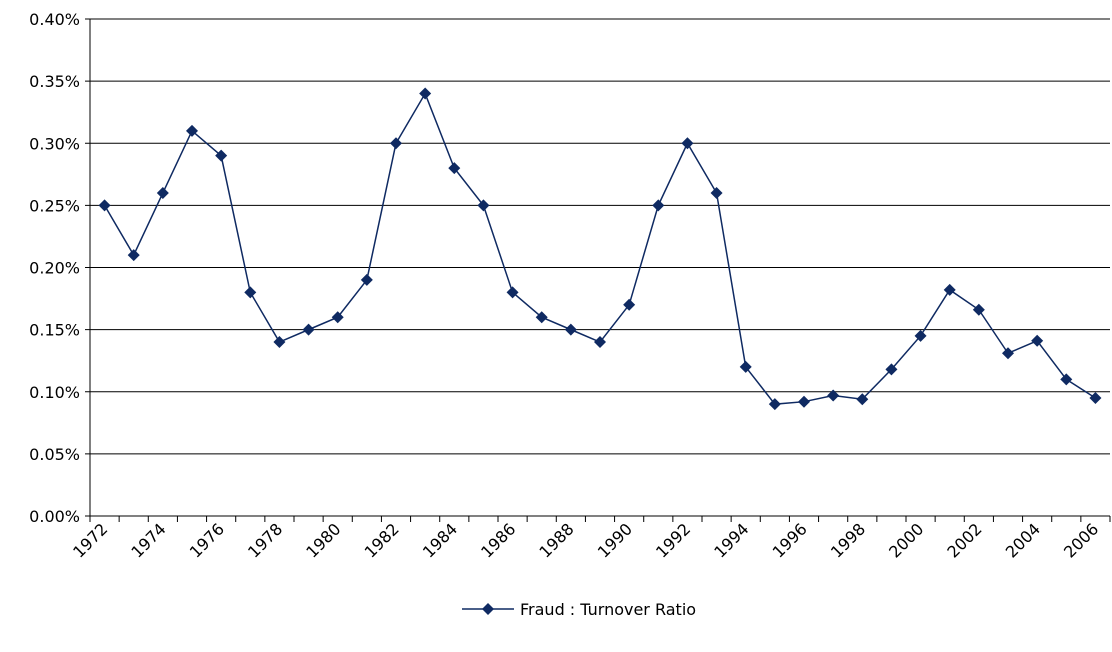 The height and width of the screenshot is (652, 1112). I want to click on y-tick-label: 0.40%, so click(54, 19).